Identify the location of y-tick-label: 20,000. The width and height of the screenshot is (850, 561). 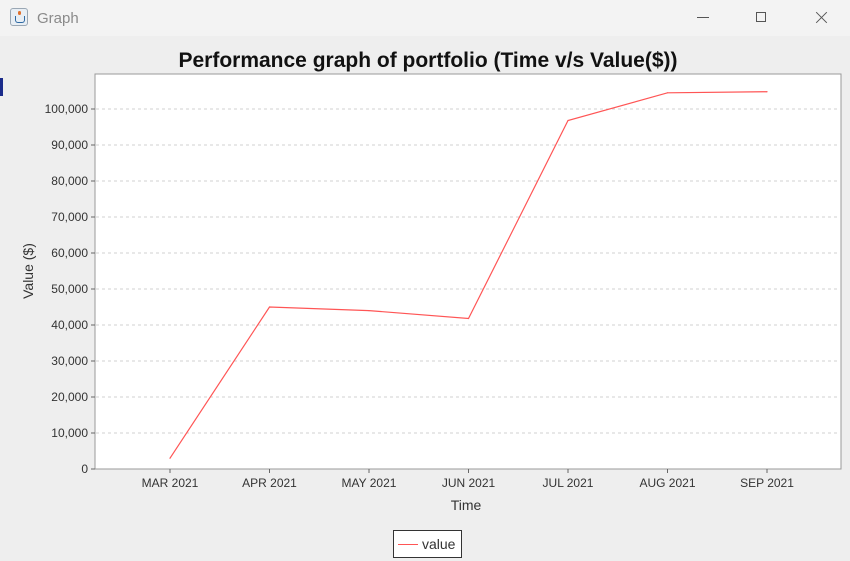
(69, 397).